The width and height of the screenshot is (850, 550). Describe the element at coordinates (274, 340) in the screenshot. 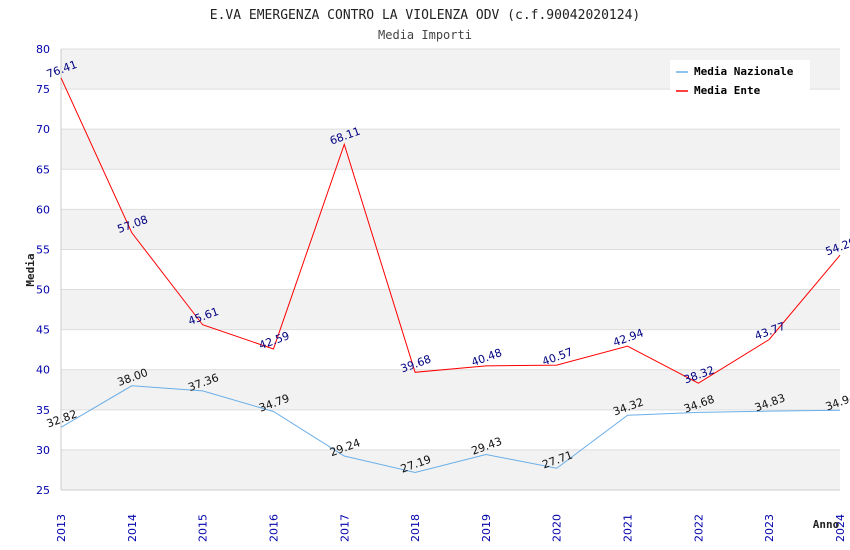

I see `data-label-media-ente: 42.59` at that location.